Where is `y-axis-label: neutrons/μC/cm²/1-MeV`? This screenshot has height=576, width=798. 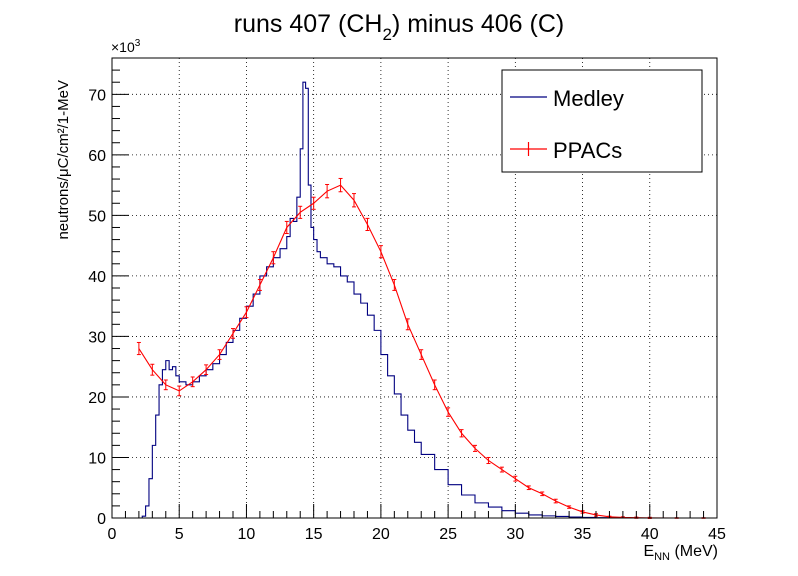 y-axis-label: neutrons/μC/cm²/1-MeV is located at coordinates (63, 160).